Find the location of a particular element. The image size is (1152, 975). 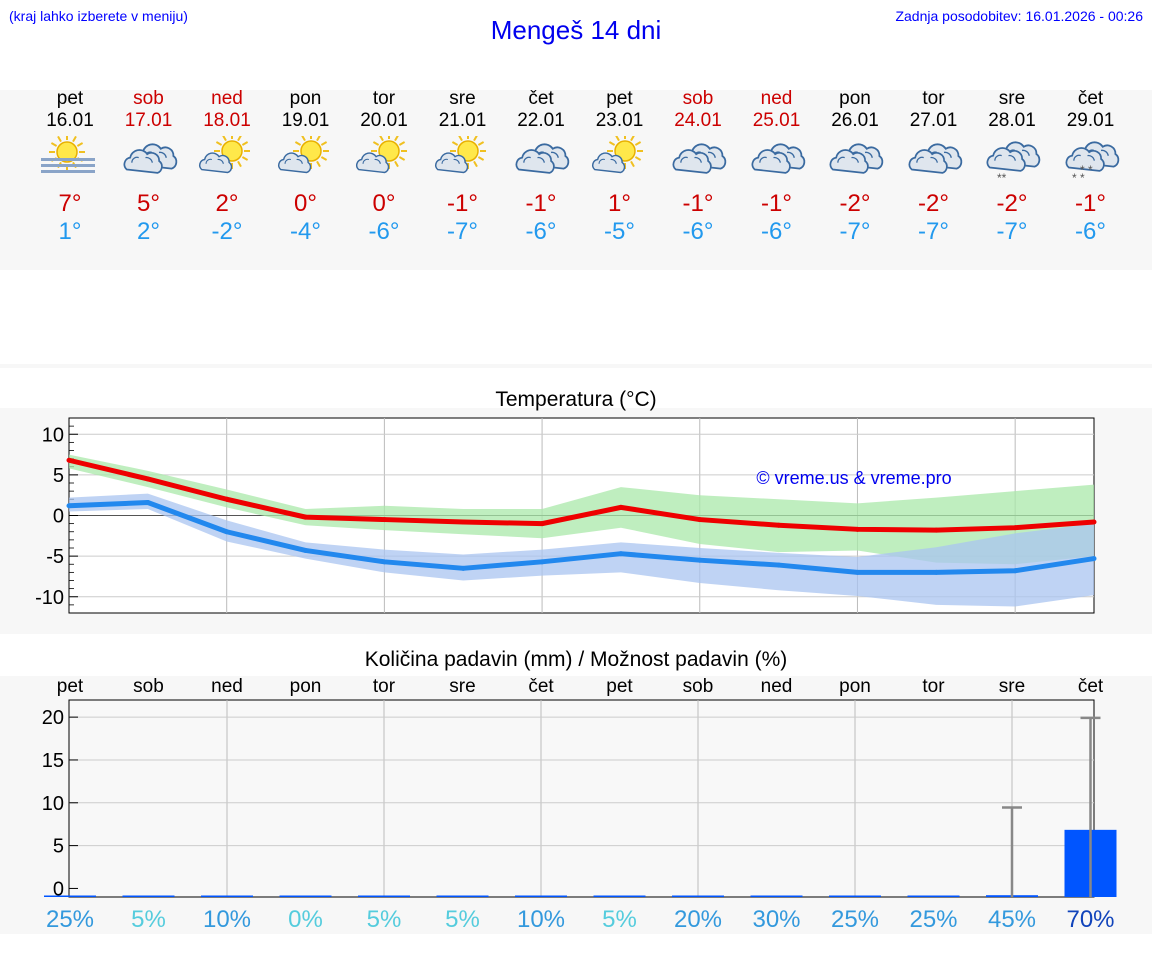

day-column: sob 17.01 5° 2° is located at coordinates (149, 167).